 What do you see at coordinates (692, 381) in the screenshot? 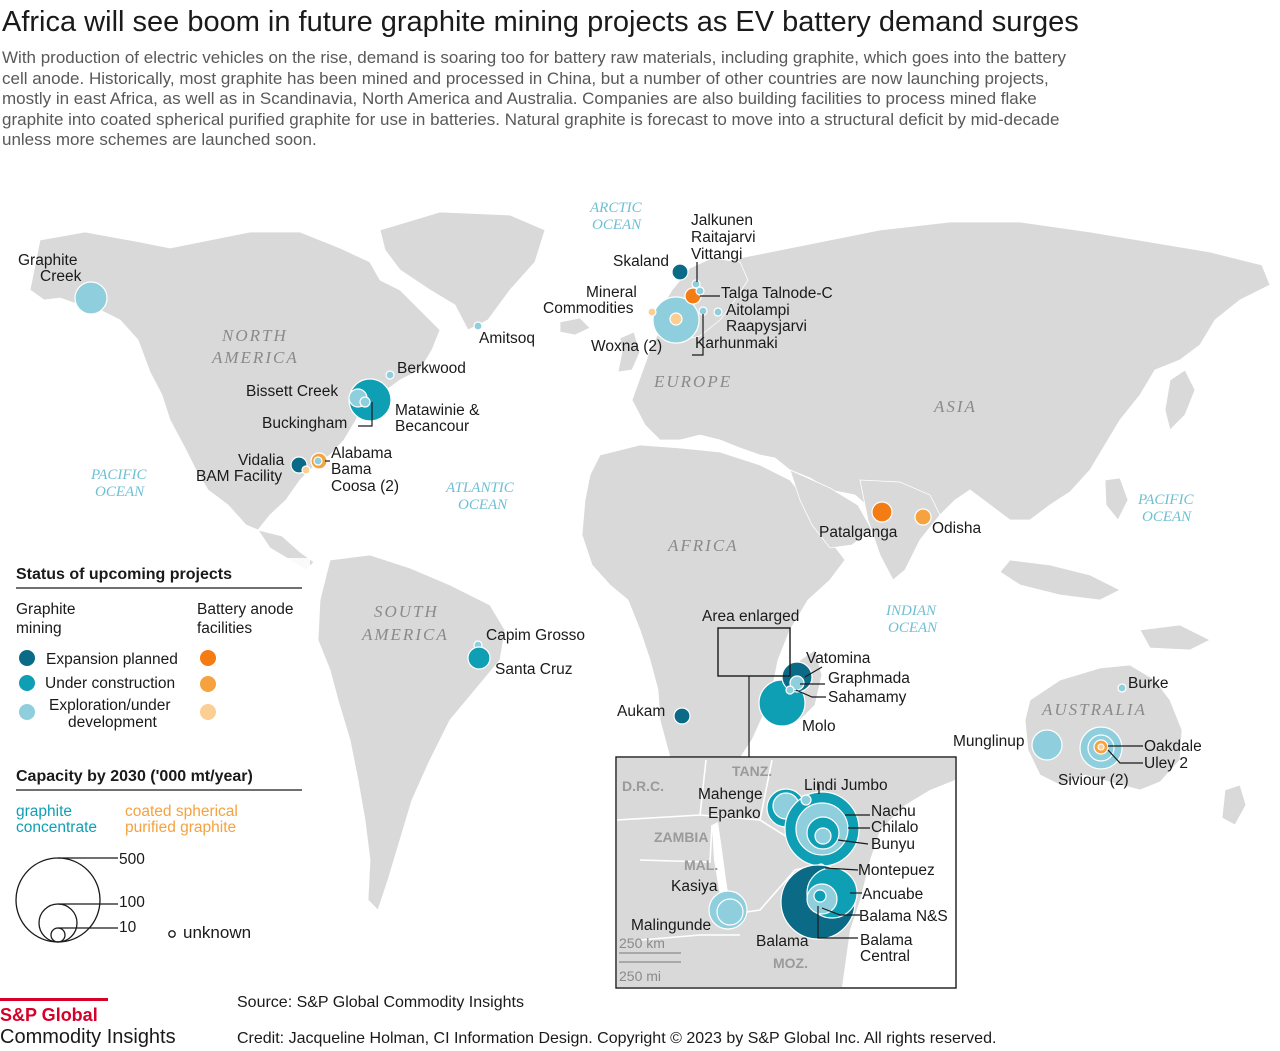
I see `region-europe: EUROPE` at bounding box center [692, 381].